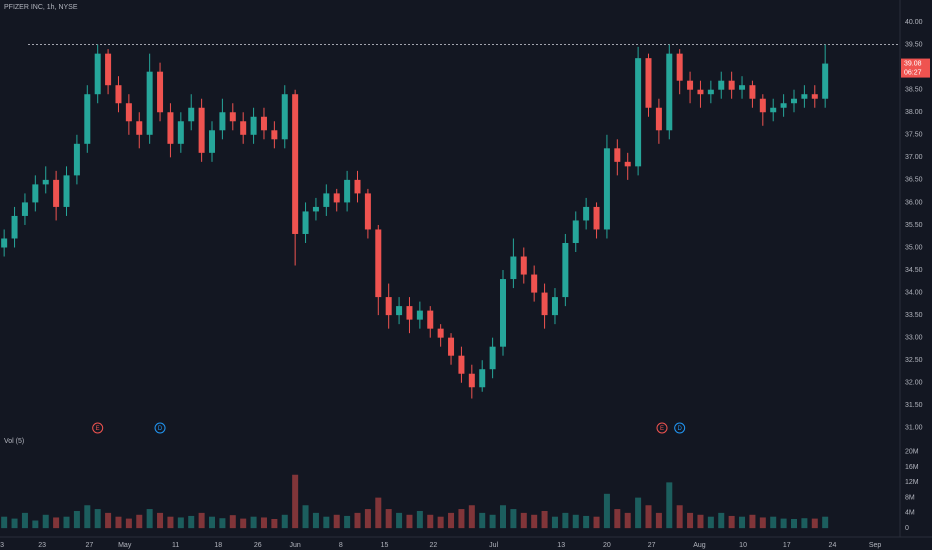 Image resolution: width=932 pixels, height=550 pixels. I want to click on y-tick-label: 36.50, so click(914, 180).